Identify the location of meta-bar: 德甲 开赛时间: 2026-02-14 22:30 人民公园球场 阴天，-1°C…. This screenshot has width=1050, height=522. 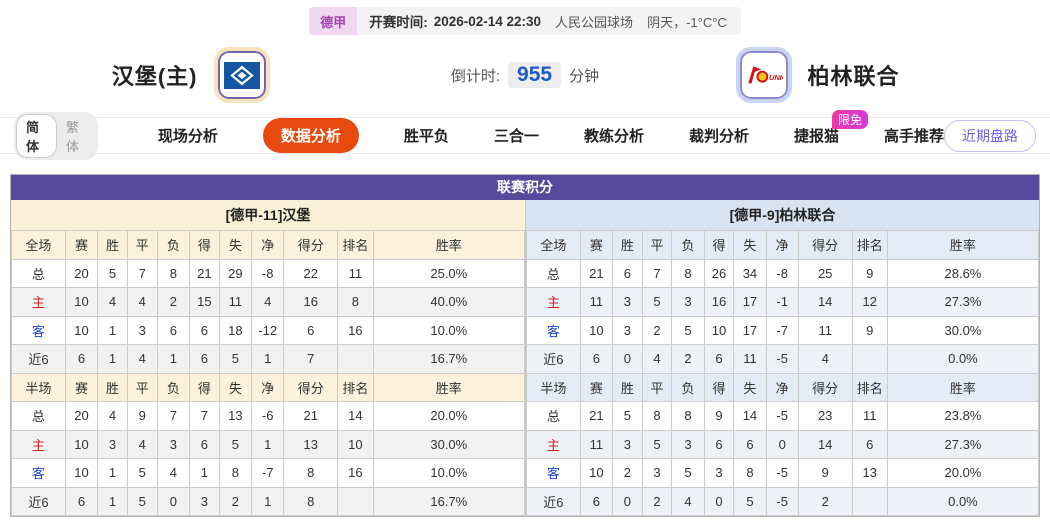
(525, 17).